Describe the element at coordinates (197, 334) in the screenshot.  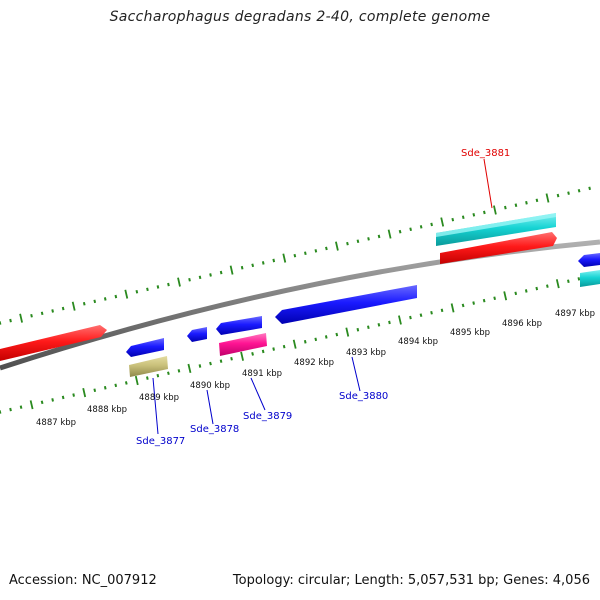
I see `gene-reverse-blue-small` at that location.